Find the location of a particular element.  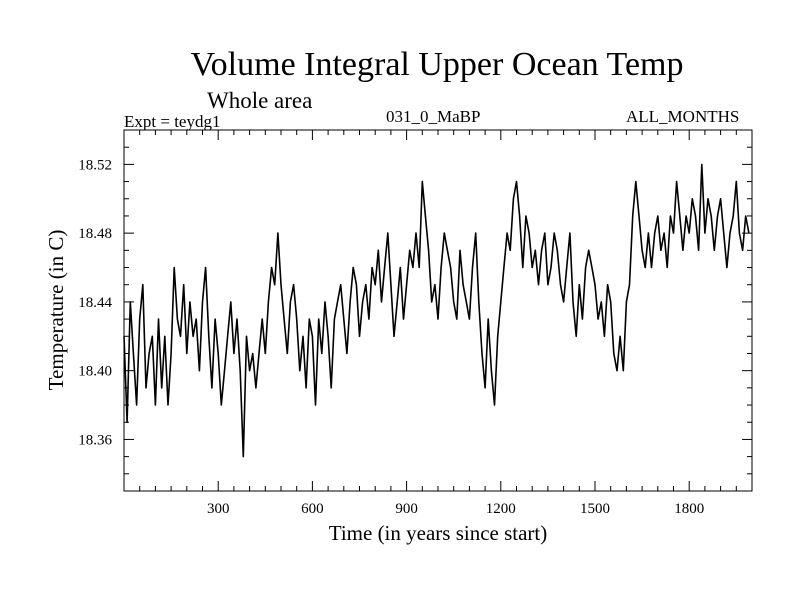

x-tick-label: 1500 is located at coordinates (595, 509).